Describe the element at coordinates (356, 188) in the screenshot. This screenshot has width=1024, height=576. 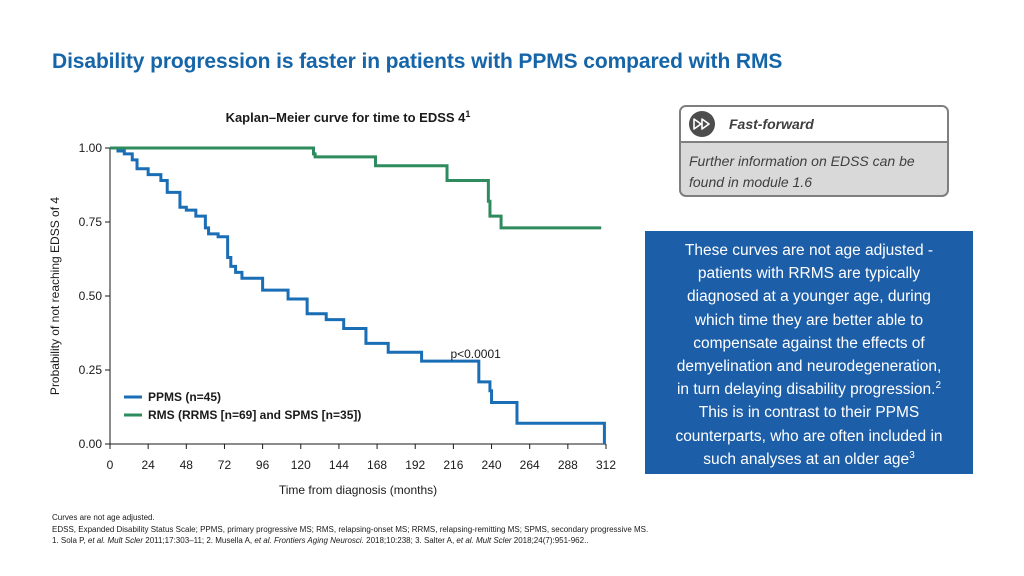
I see `rms-curve` at that location.